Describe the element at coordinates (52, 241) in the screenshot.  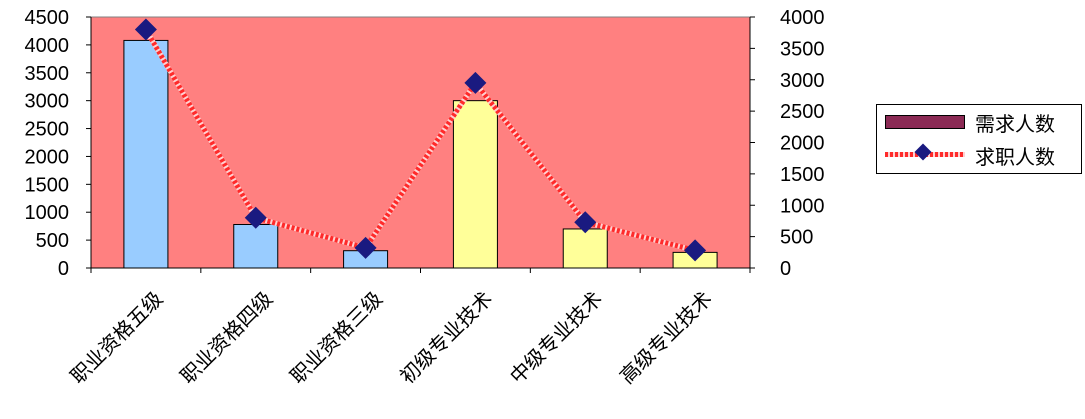
I see `y-left-tick-label: 500` at that location.